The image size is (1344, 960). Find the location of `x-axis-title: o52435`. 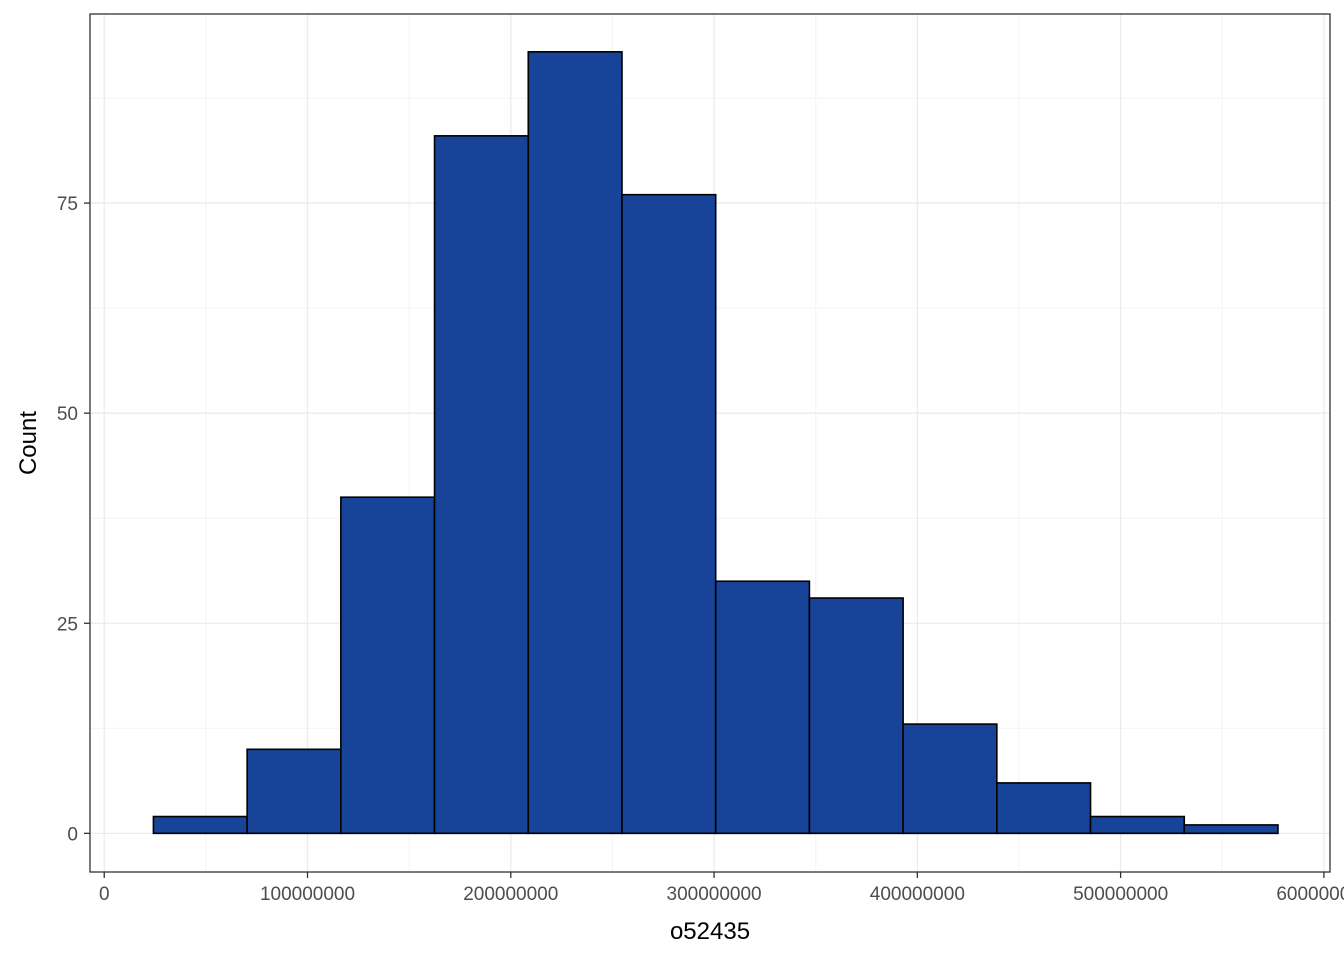

x-axis-title: o52435 is located at coordinates (710, 931).